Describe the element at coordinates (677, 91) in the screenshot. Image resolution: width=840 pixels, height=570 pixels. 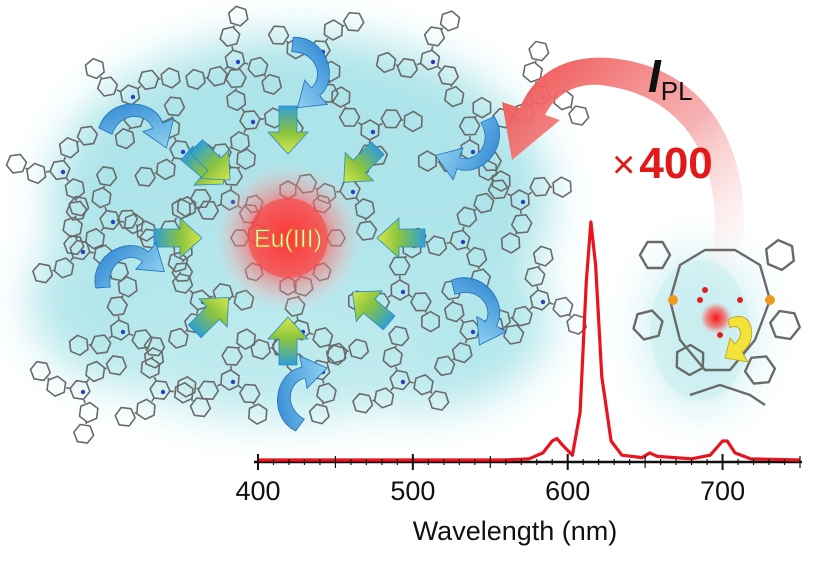
I see `intensity-subscript: PL` at that location.